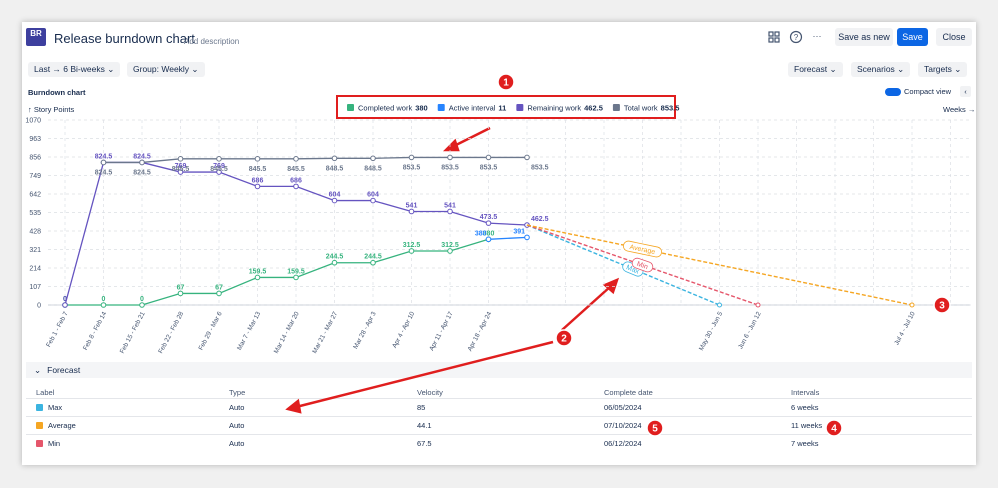 Image resolution: width=998 pixels, height=488 pixels. I want to click on cell-velocity: 85, so click(421, 407).